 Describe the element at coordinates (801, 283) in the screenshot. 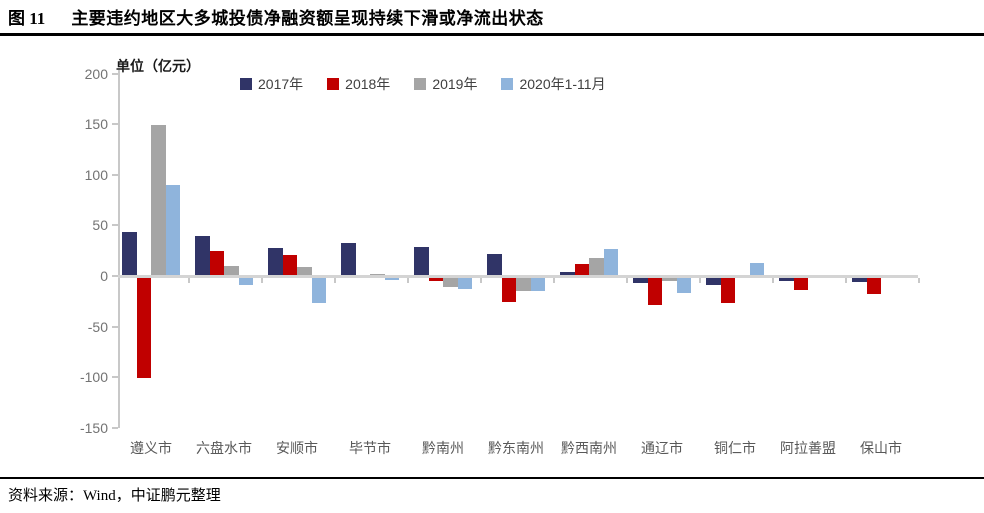

I see `bar-阿拉善盟-2018年` at that location.